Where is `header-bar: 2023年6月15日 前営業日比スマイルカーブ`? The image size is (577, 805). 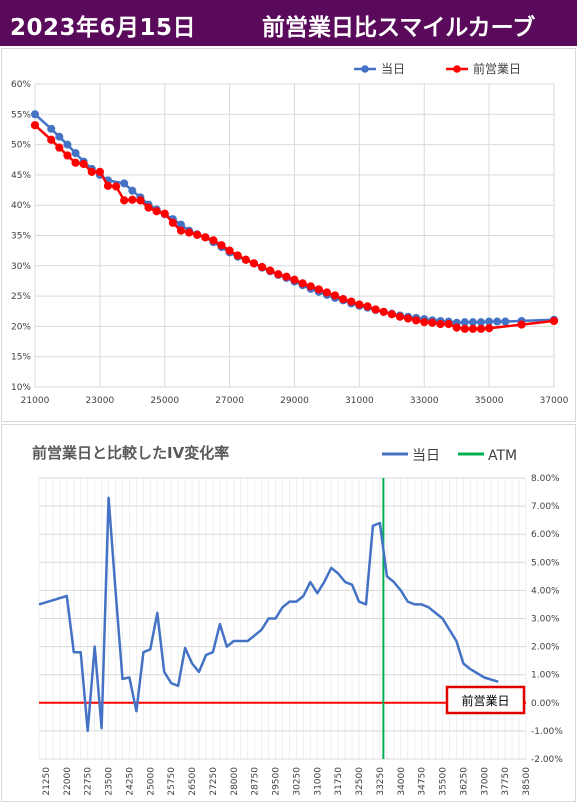
header-bar: 2023年6月15日 前営業日比スマイルカーブ is located at coordinates (288, 23).